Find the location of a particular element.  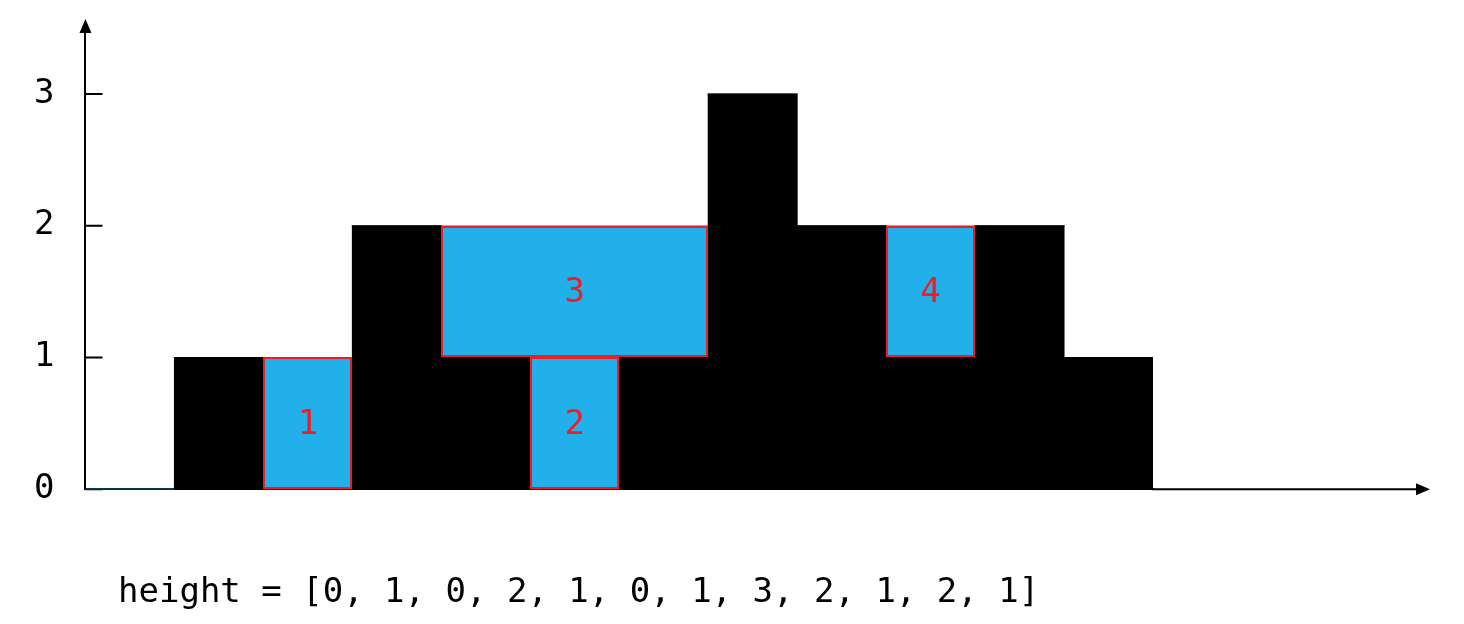

annotation: 3 is located at coordinates (574, 290).